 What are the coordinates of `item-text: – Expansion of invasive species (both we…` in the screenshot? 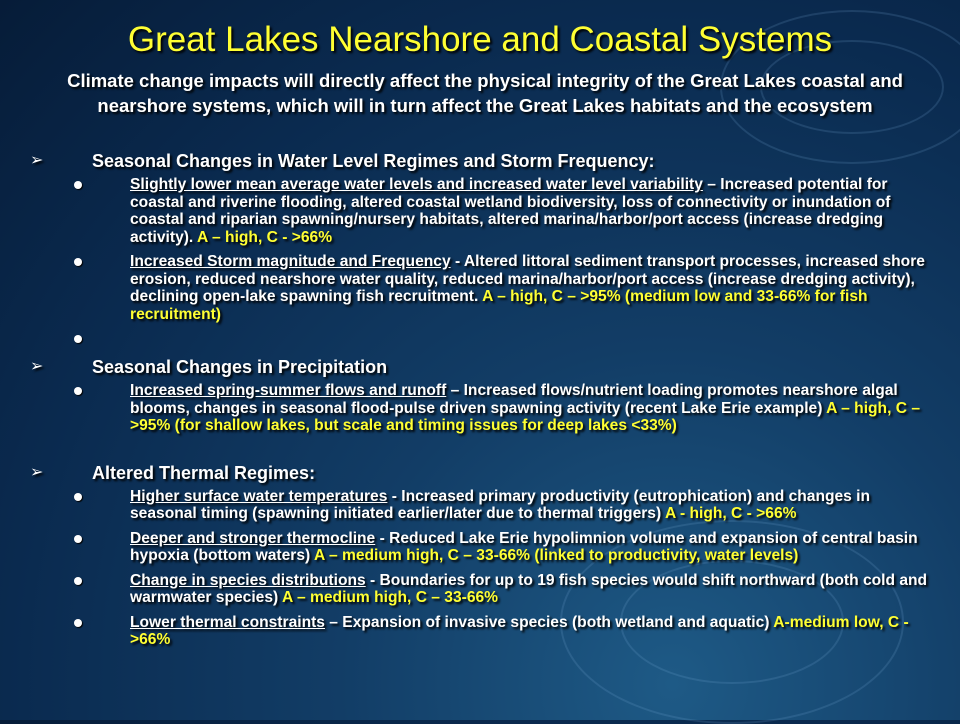 It's located at (549, 622).